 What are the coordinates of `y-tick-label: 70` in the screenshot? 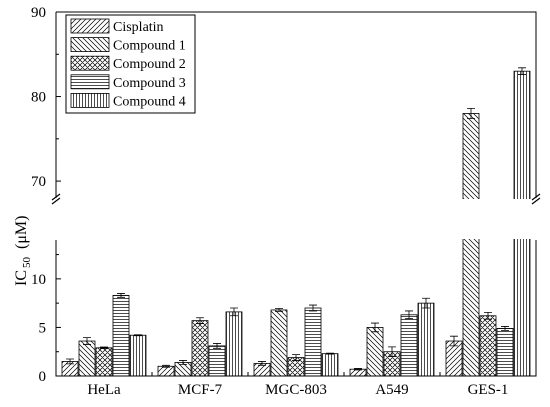 It's located at (38, 182).